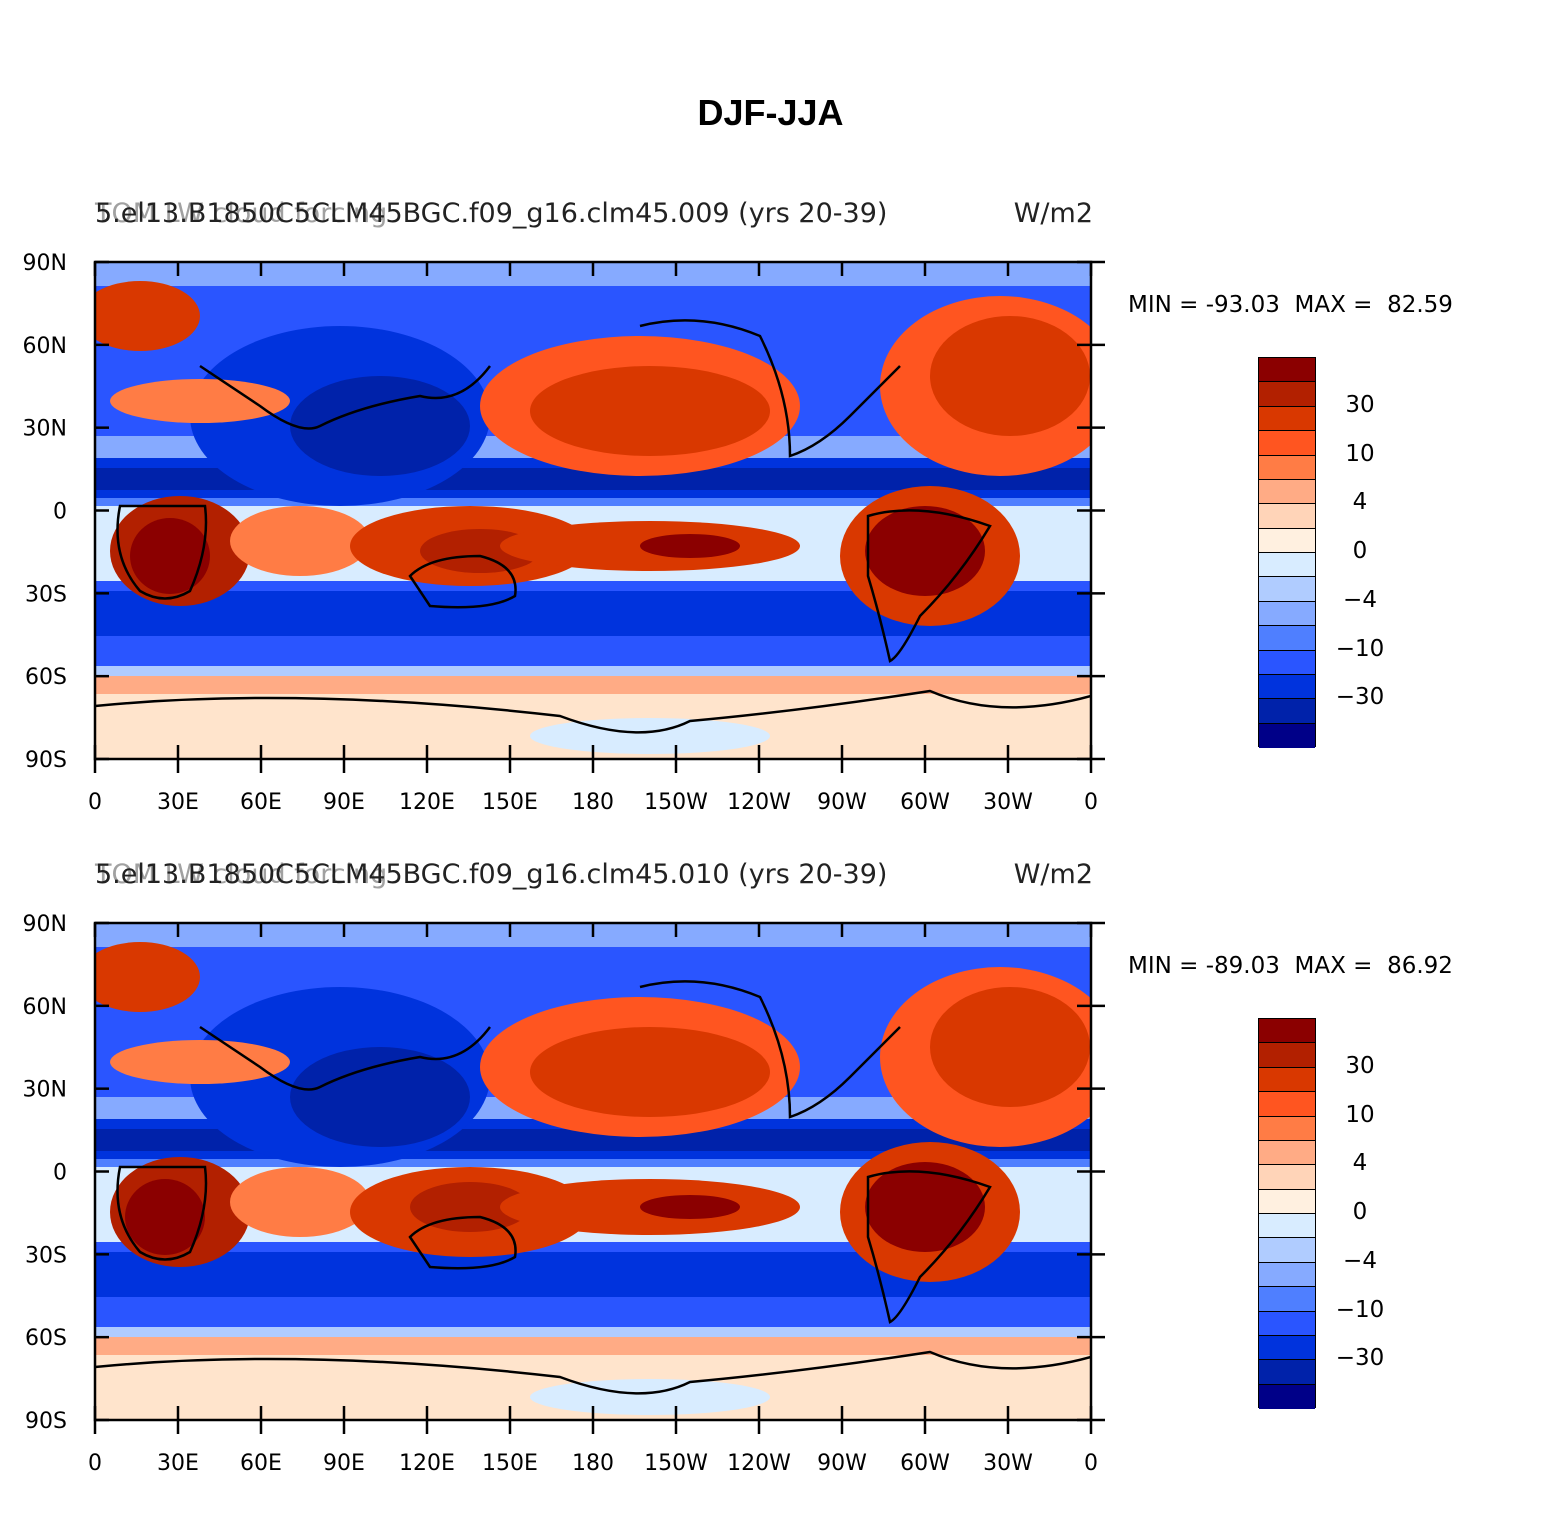 Image resolution: width=1541 pixels, height=1538 pixels. I want to click on panel-2-min: -89.03, so click(1242, 966).